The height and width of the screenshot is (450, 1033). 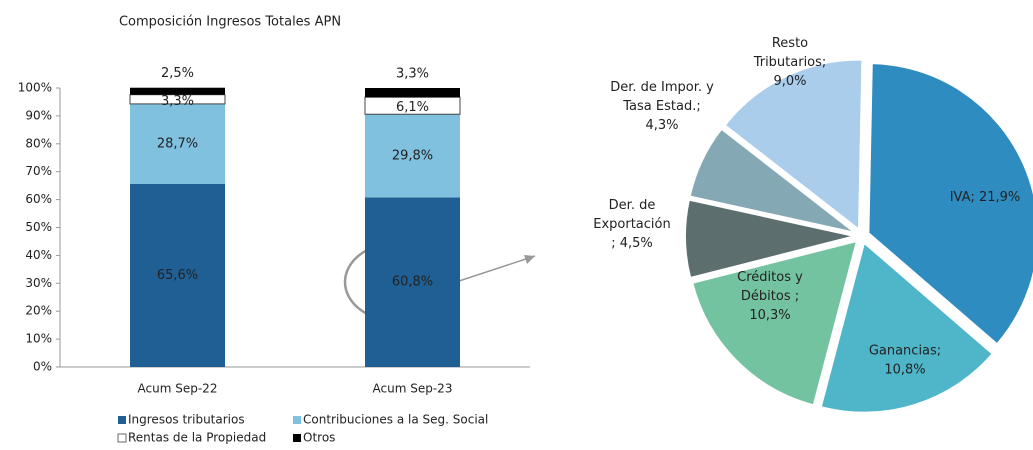 I want to click on legend-label: Ingresos tributarios, so click(x=186, y=420).